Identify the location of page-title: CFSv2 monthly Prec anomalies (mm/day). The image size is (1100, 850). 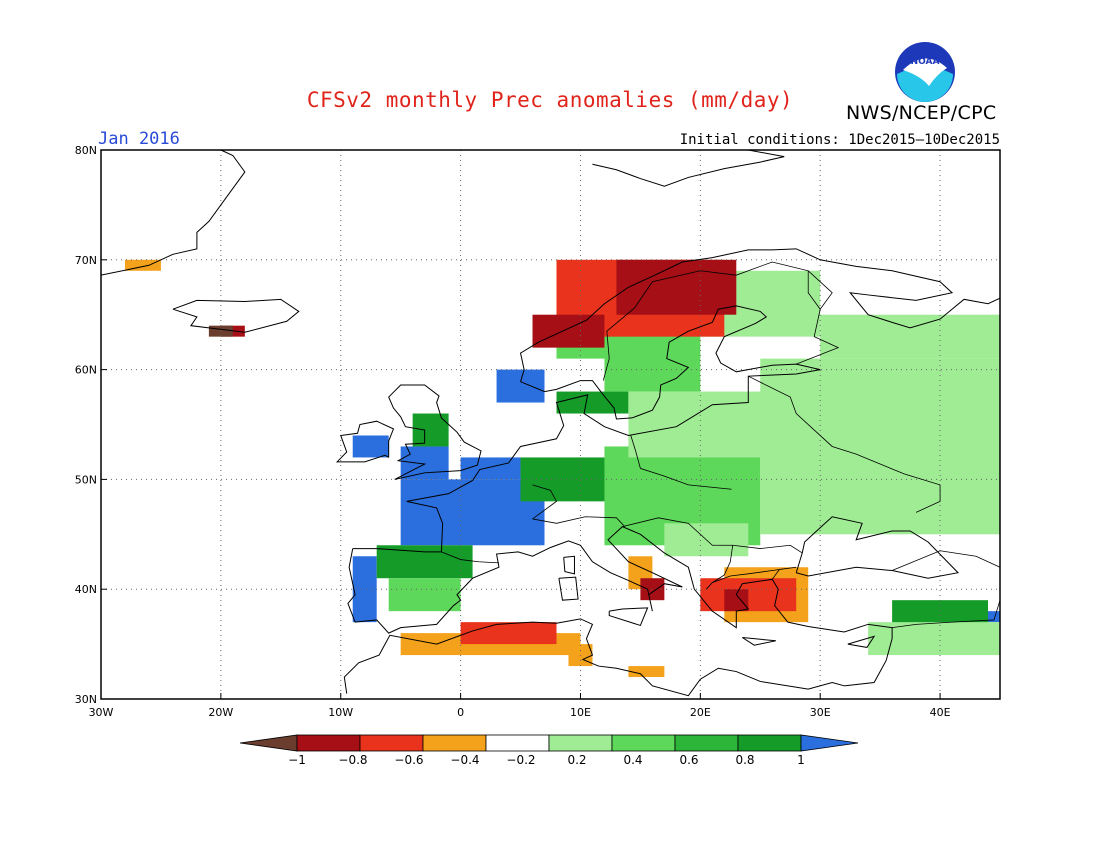
(550, 100).